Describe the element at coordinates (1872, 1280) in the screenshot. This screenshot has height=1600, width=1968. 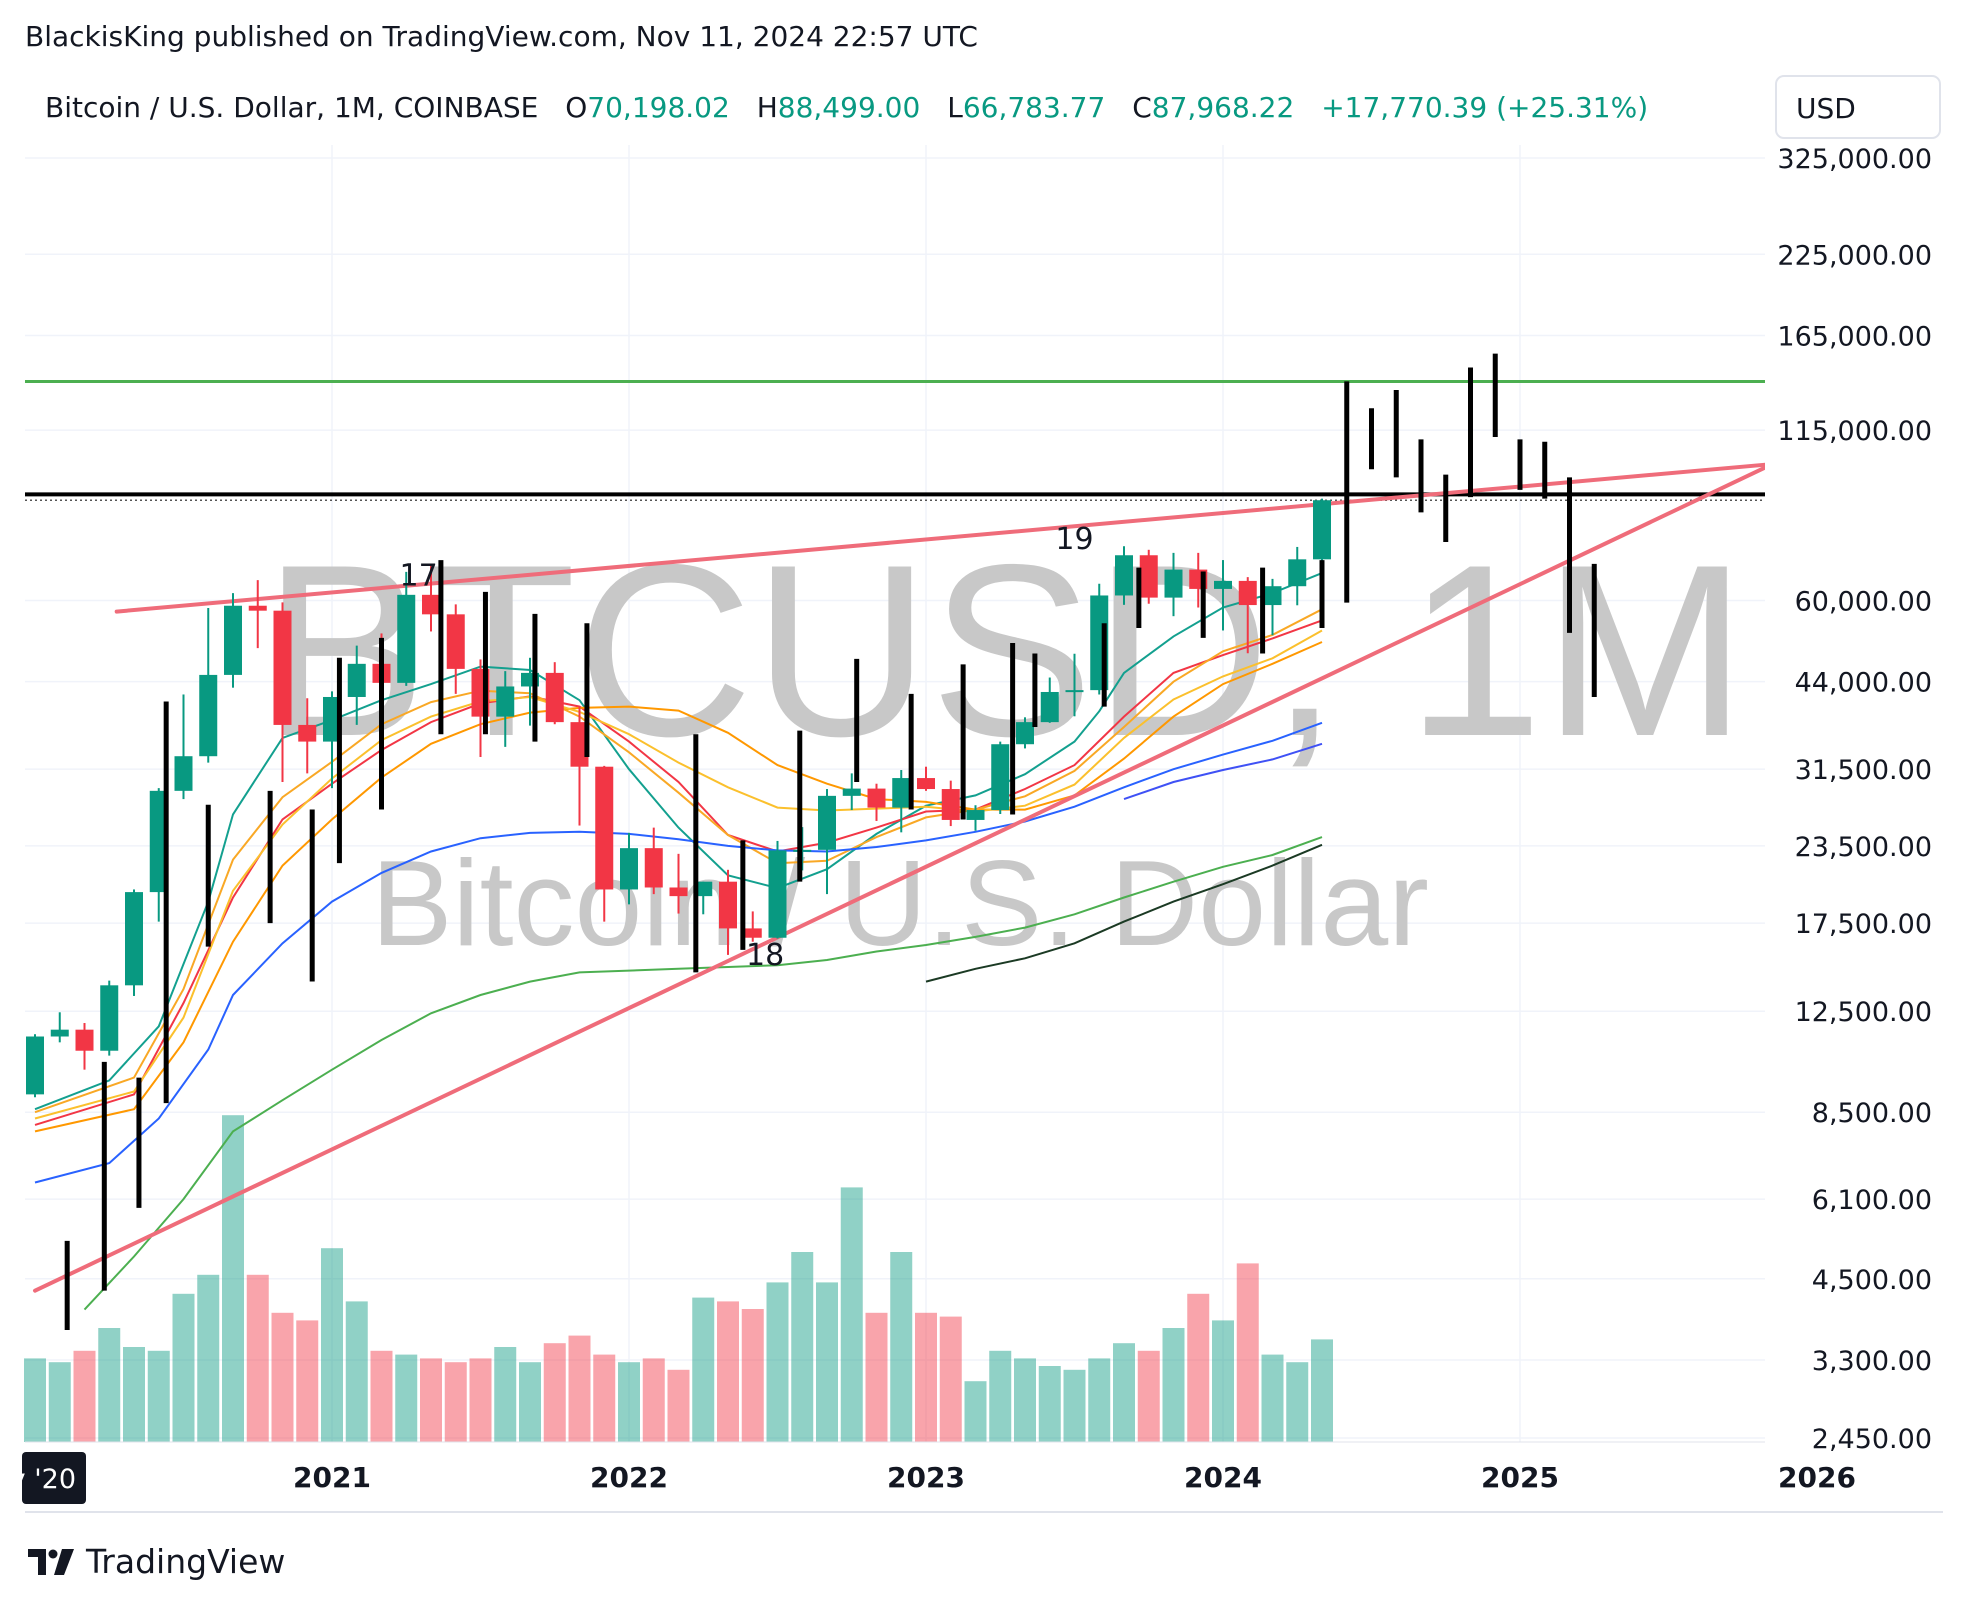
I see `price-tick-label: 4,500.00` at that location.